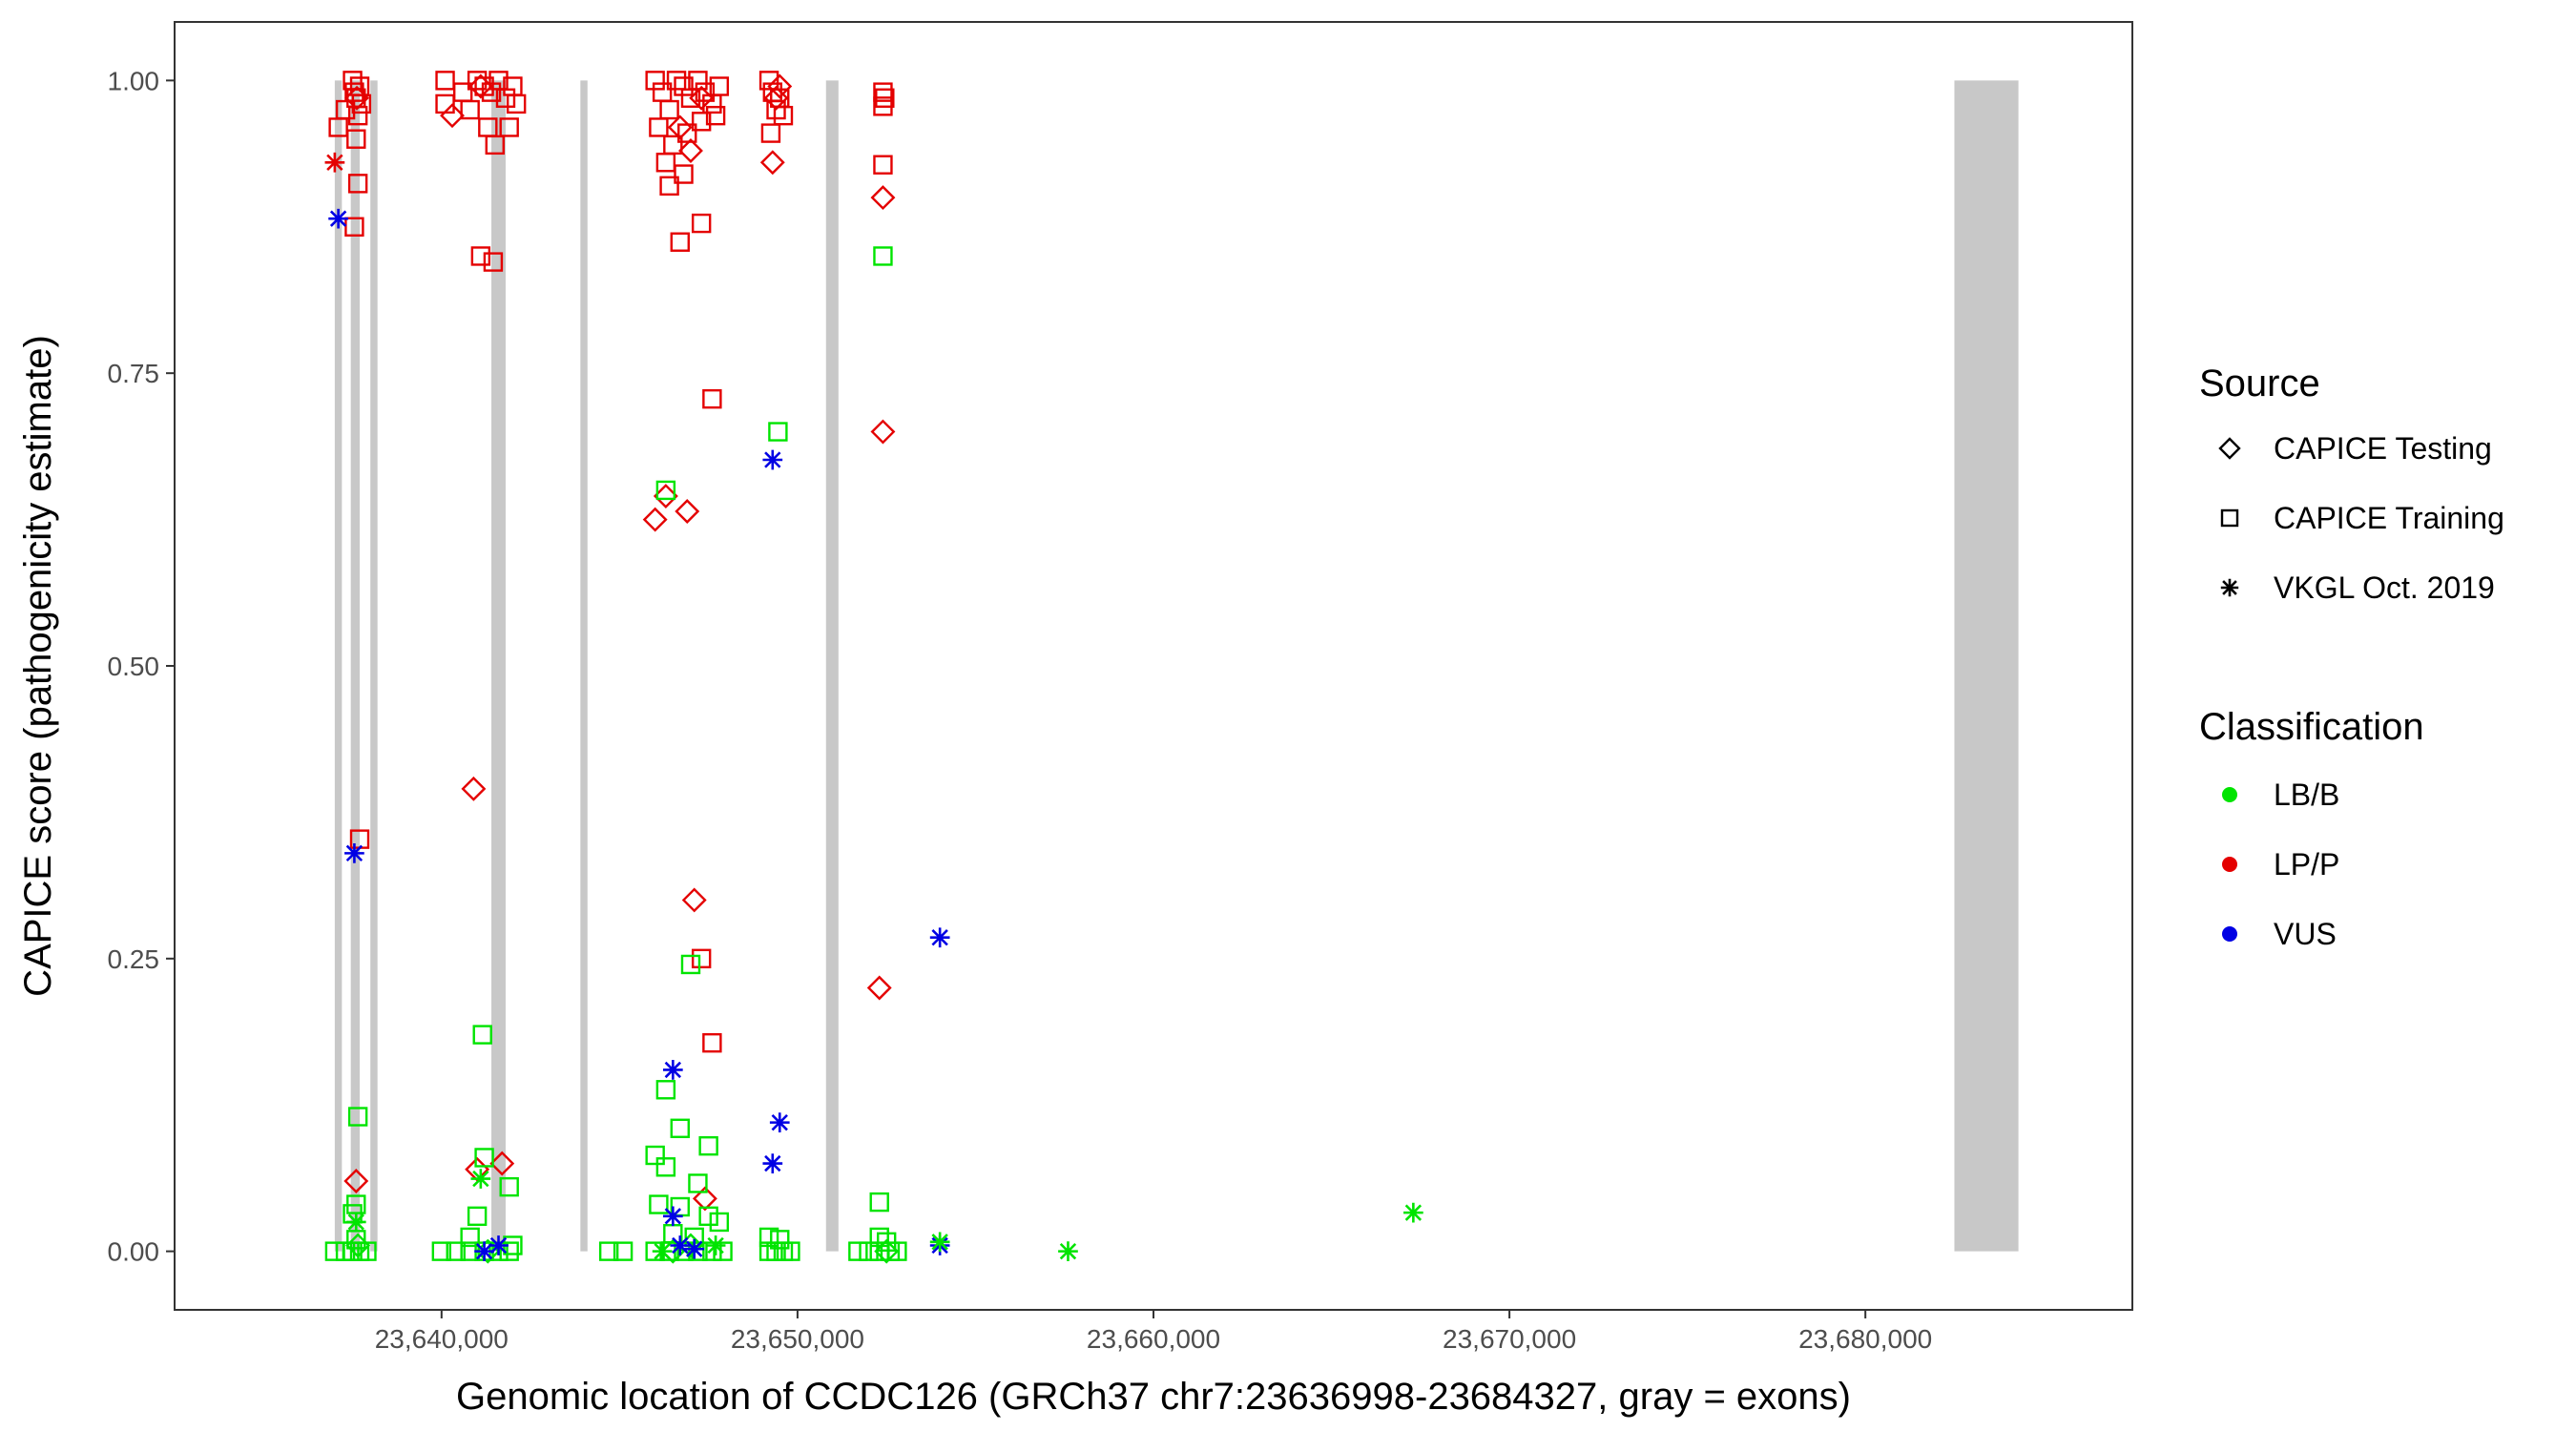  What do you see at coordinates (2311, 727) in the screenshot?
I see `legend-title-classification: Classification` at bounding box center [2311, 727].